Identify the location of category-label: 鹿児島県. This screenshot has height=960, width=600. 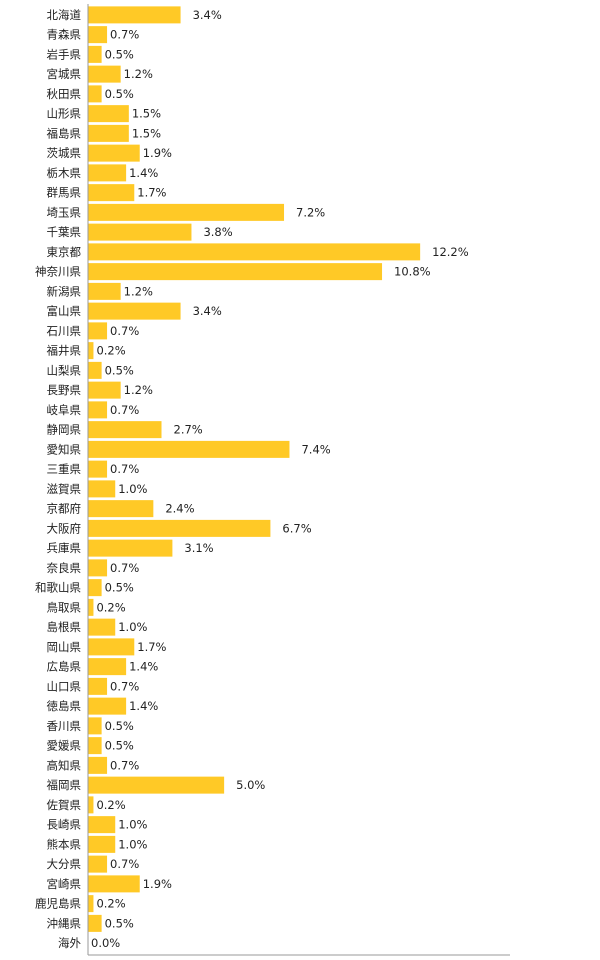
(58, 904).